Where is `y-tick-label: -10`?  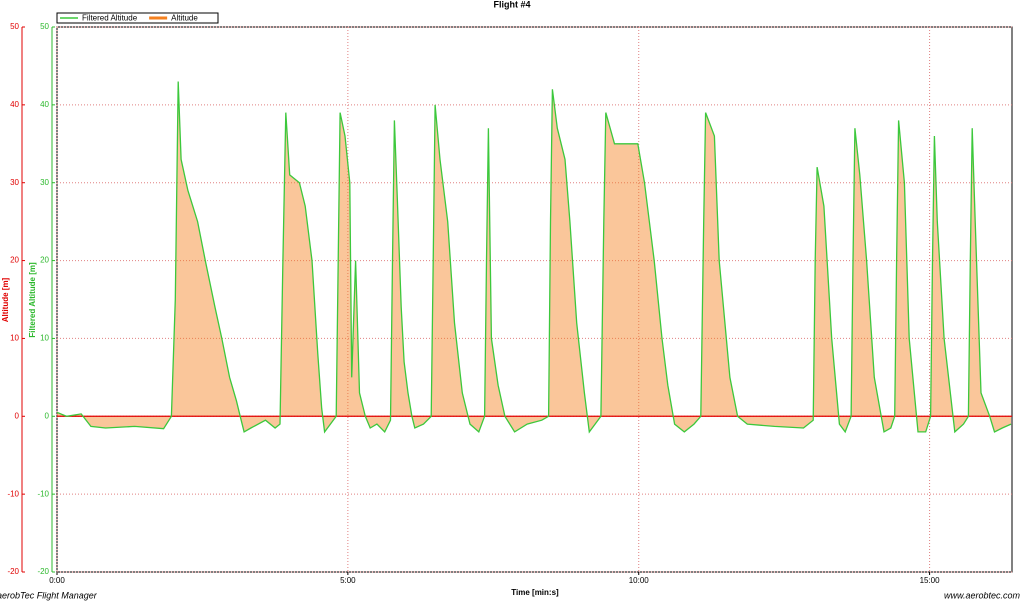
y-tick-label: -10 is located at coordinates (13, 493).